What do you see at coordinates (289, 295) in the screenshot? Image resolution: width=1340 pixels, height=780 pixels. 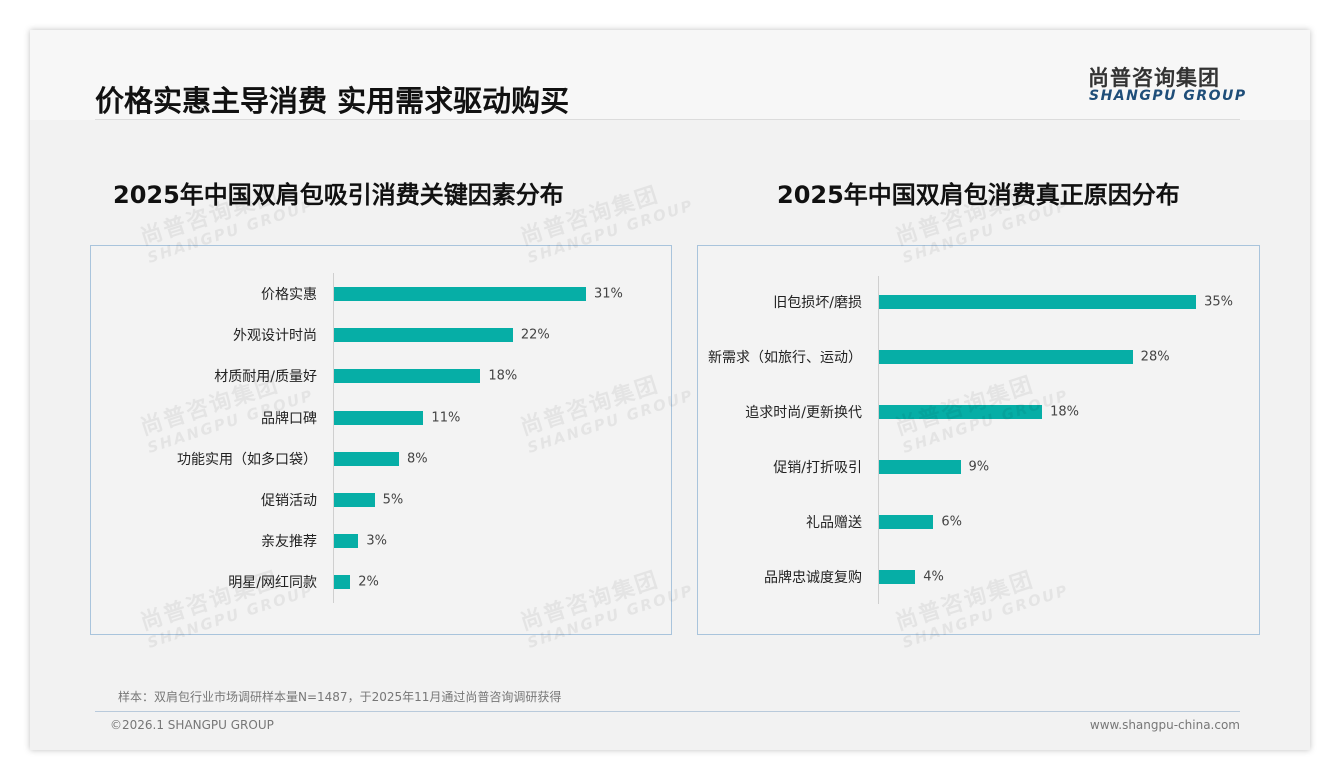 I see `category-label: 价格实惠` at bounding box center [289, 295].